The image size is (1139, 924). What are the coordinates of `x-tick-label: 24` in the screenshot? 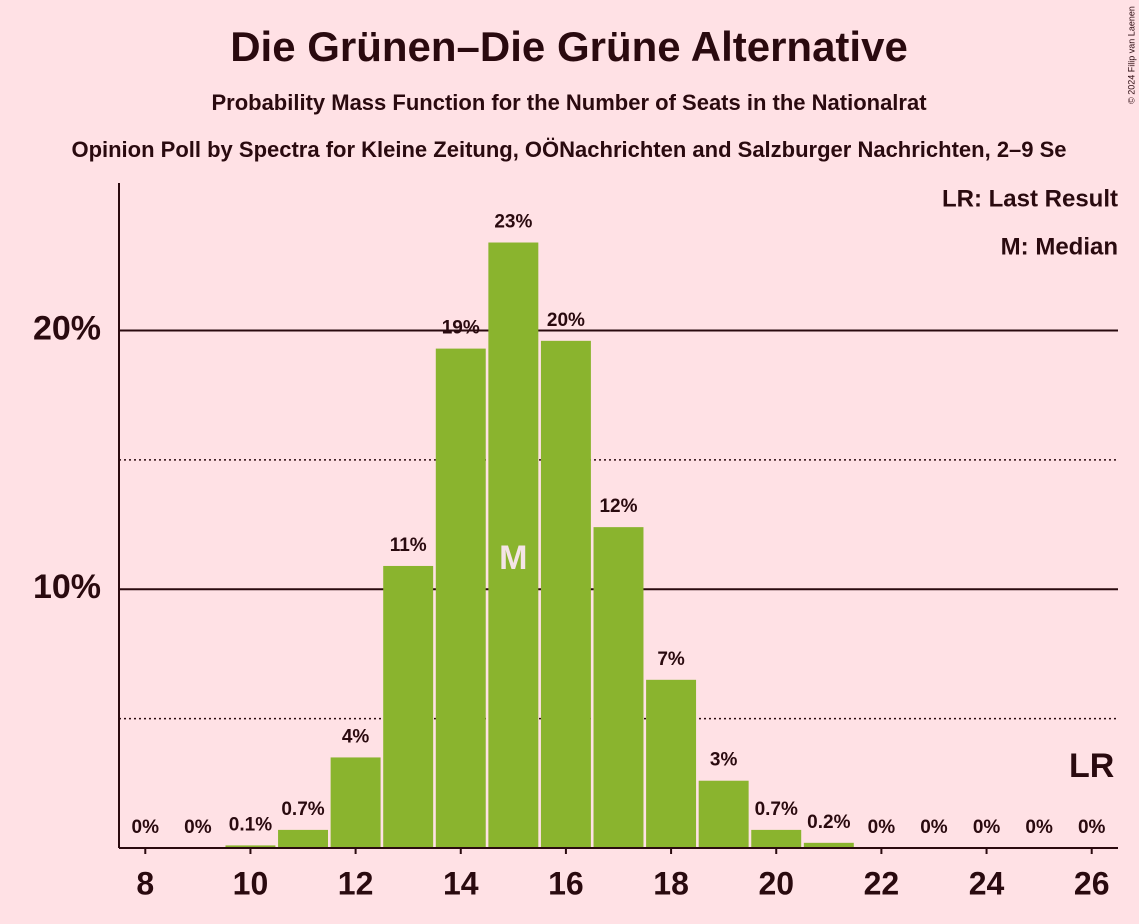 It's located at (987, 883).